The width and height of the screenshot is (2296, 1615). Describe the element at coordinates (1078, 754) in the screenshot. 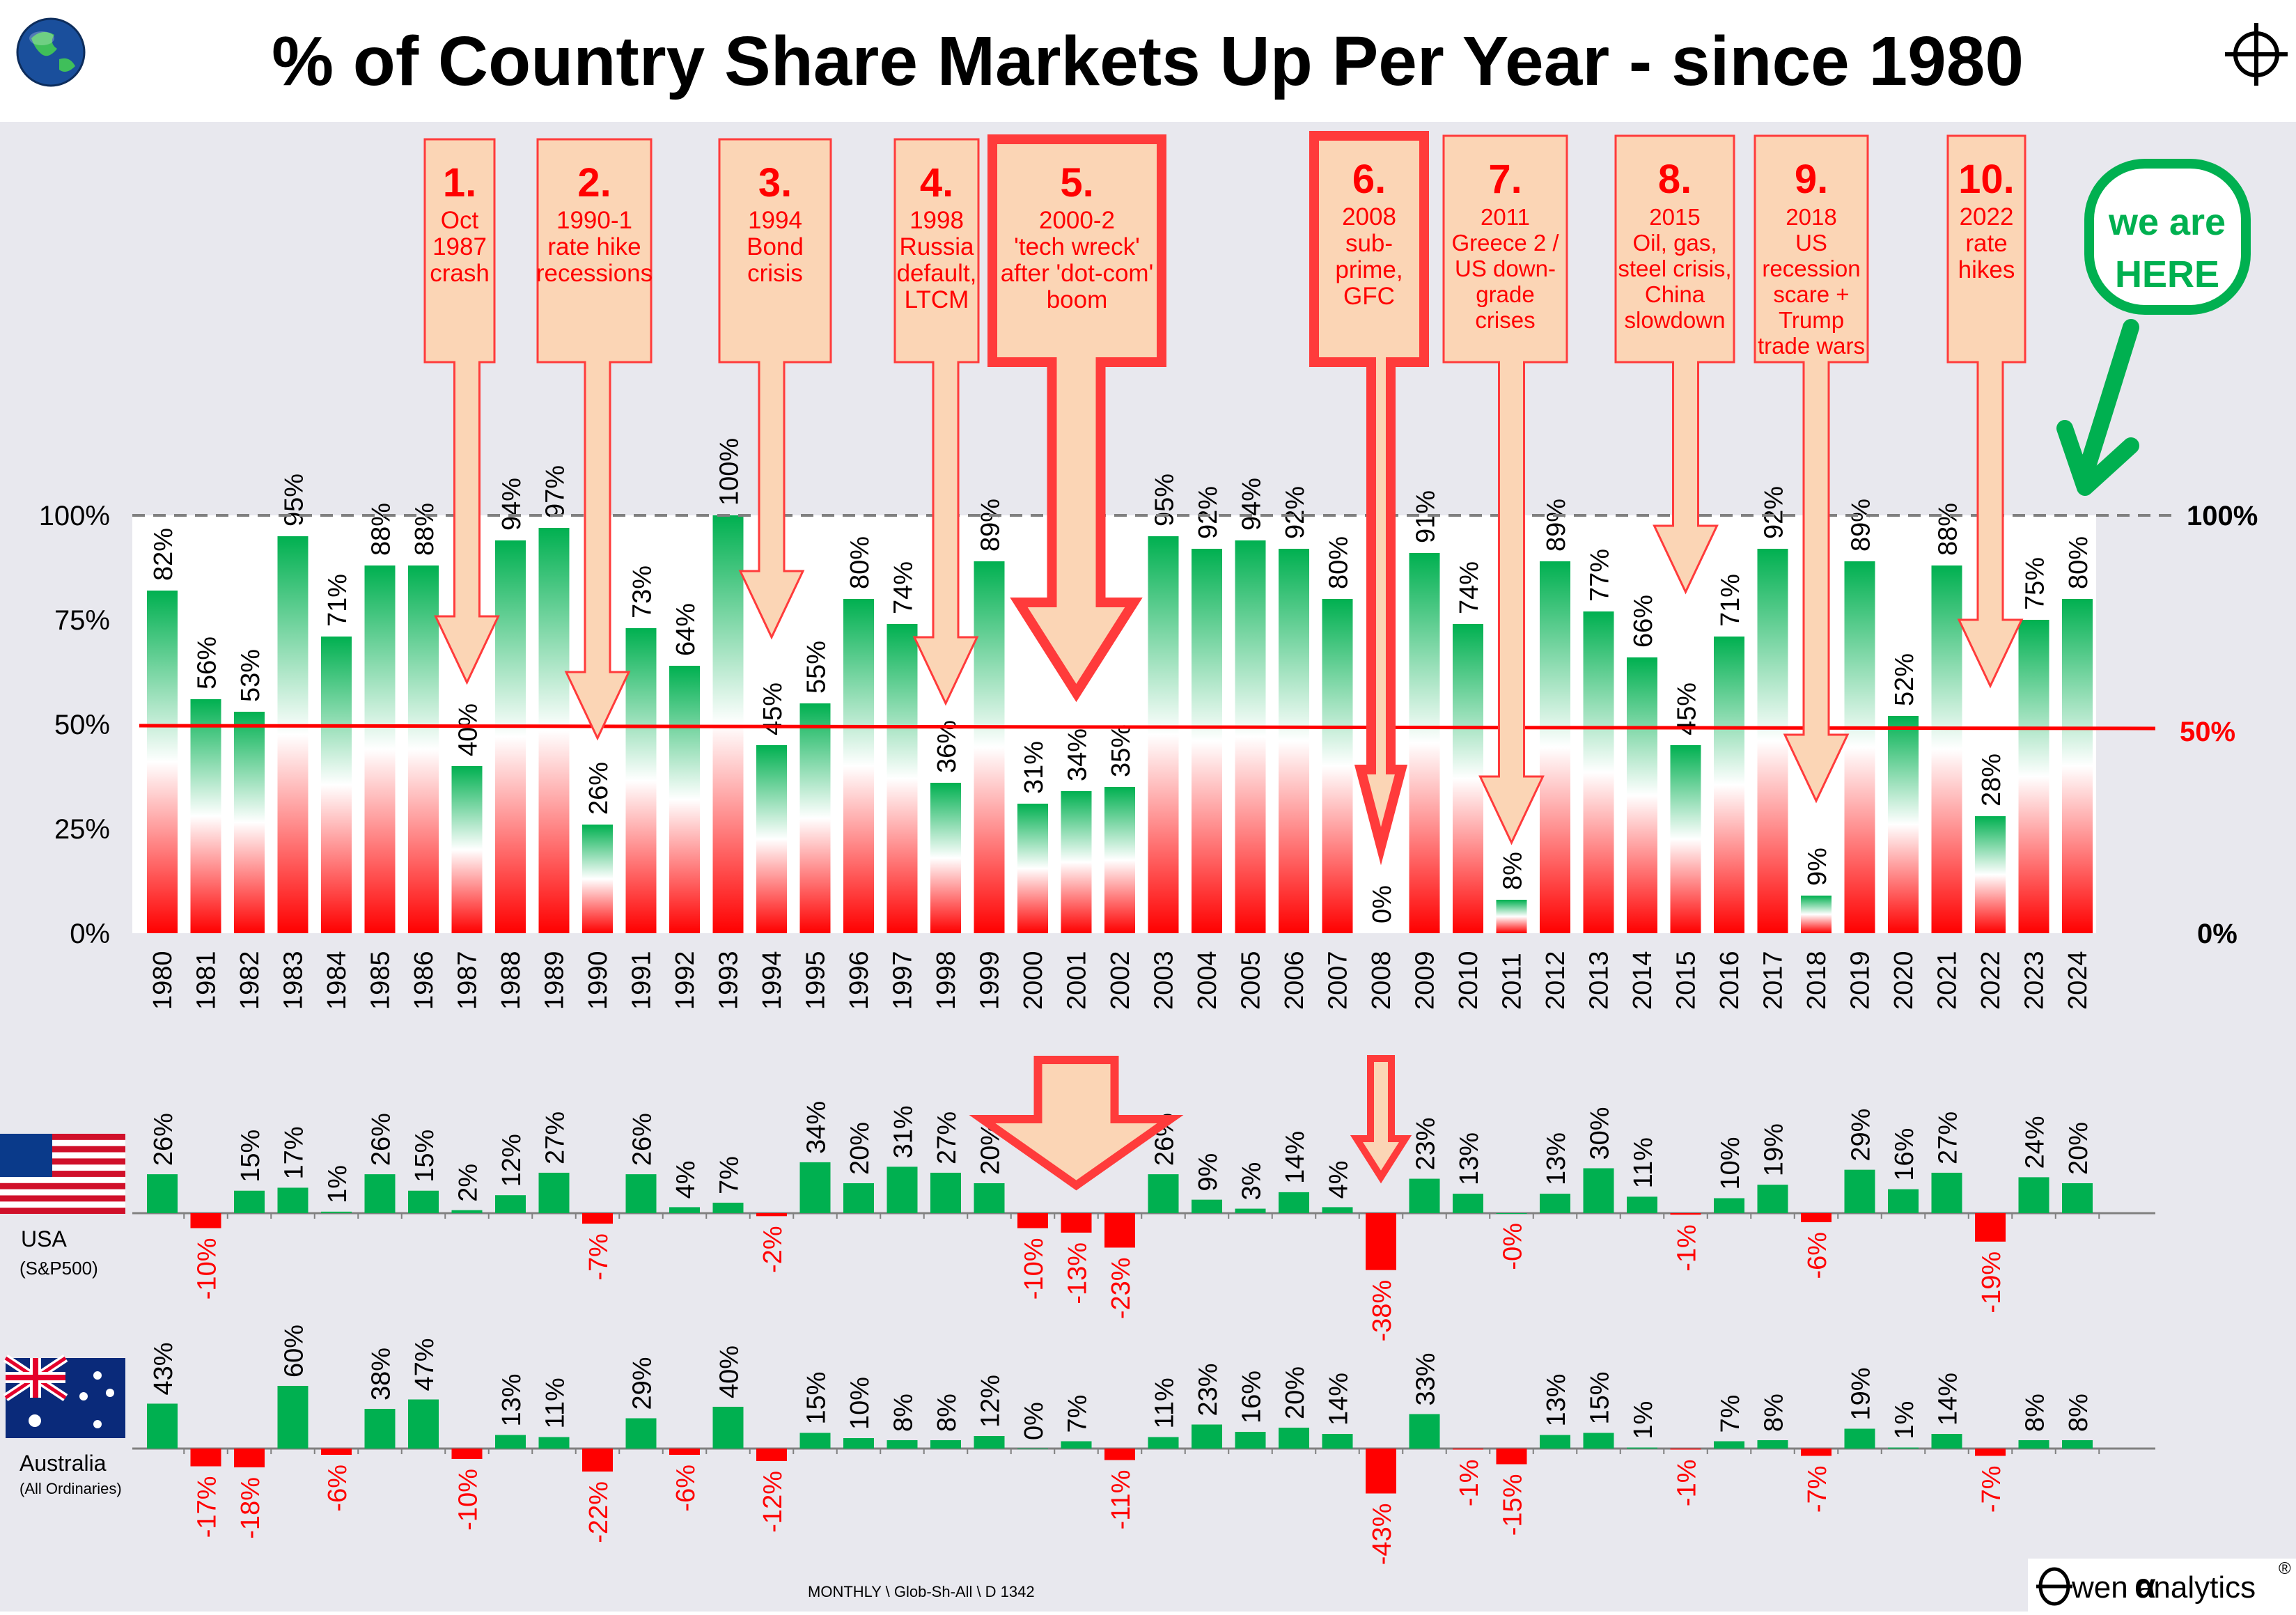

I see `bar-value-label: 34%` at that location.